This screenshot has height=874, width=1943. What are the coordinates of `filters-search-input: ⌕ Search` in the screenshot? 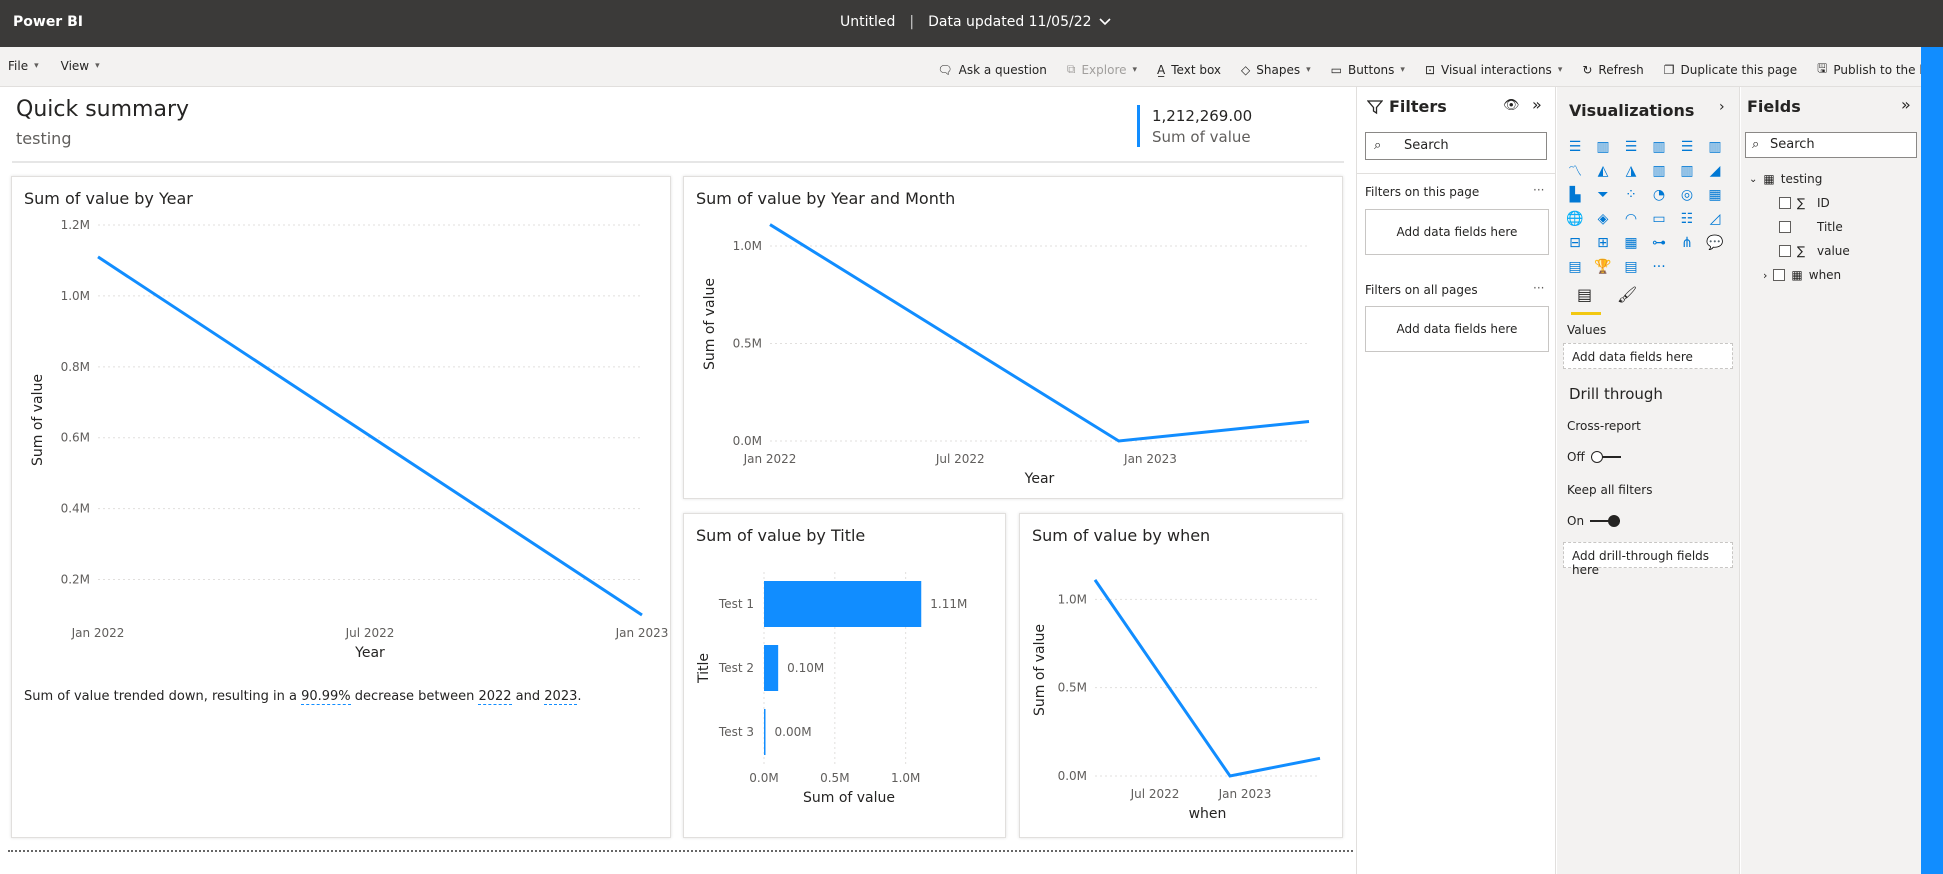 It's located at (1456, 146).